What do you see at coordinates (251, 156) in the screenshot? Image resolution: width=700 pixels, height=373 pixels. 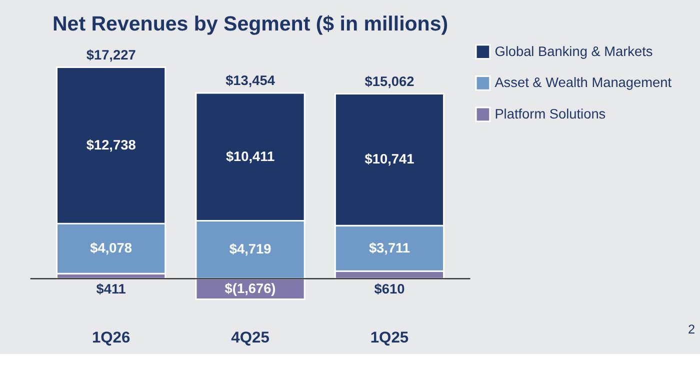 I see `data-label: $10,411` at bounding box center [251, 156].